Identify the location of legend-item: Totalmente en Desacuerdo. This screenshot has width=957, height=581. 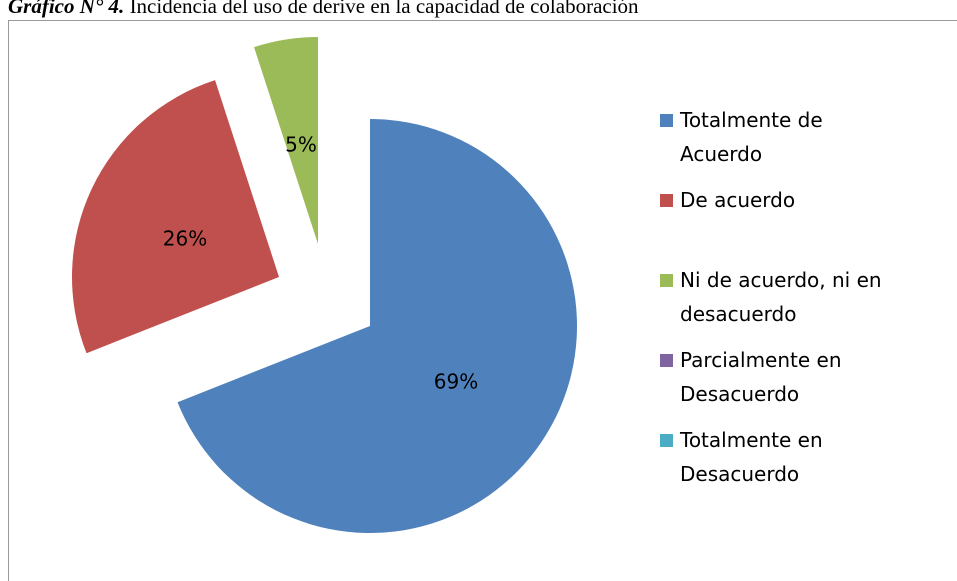
(805, 463).